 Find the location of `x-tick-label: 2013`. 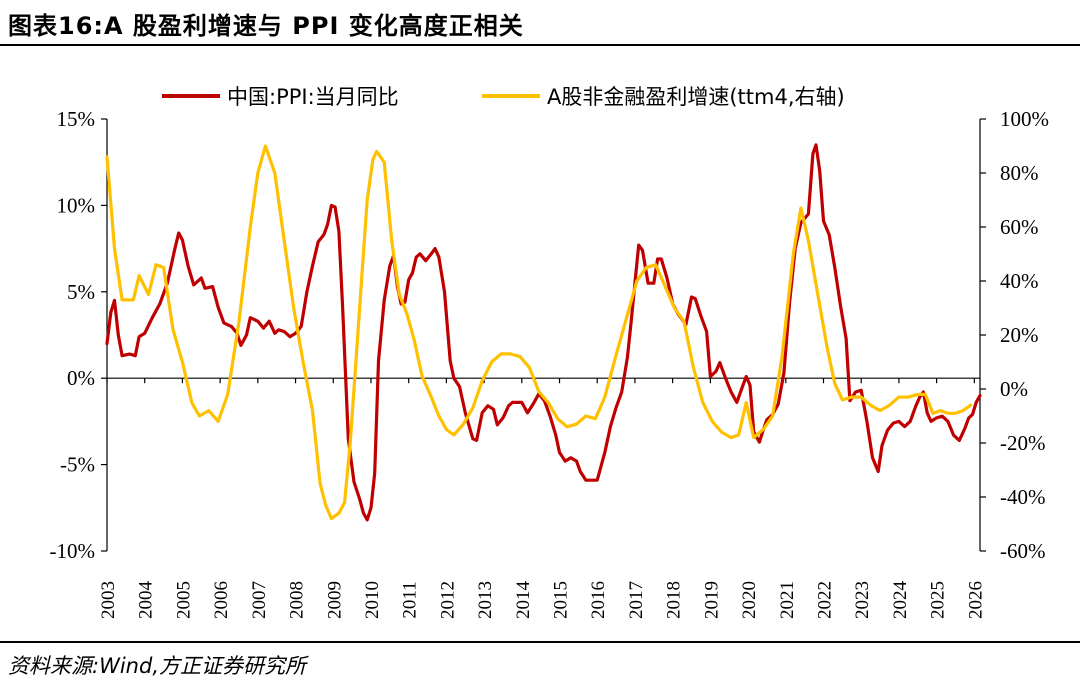

x-tick-label: 2013 is located at coordinates (485, 600).